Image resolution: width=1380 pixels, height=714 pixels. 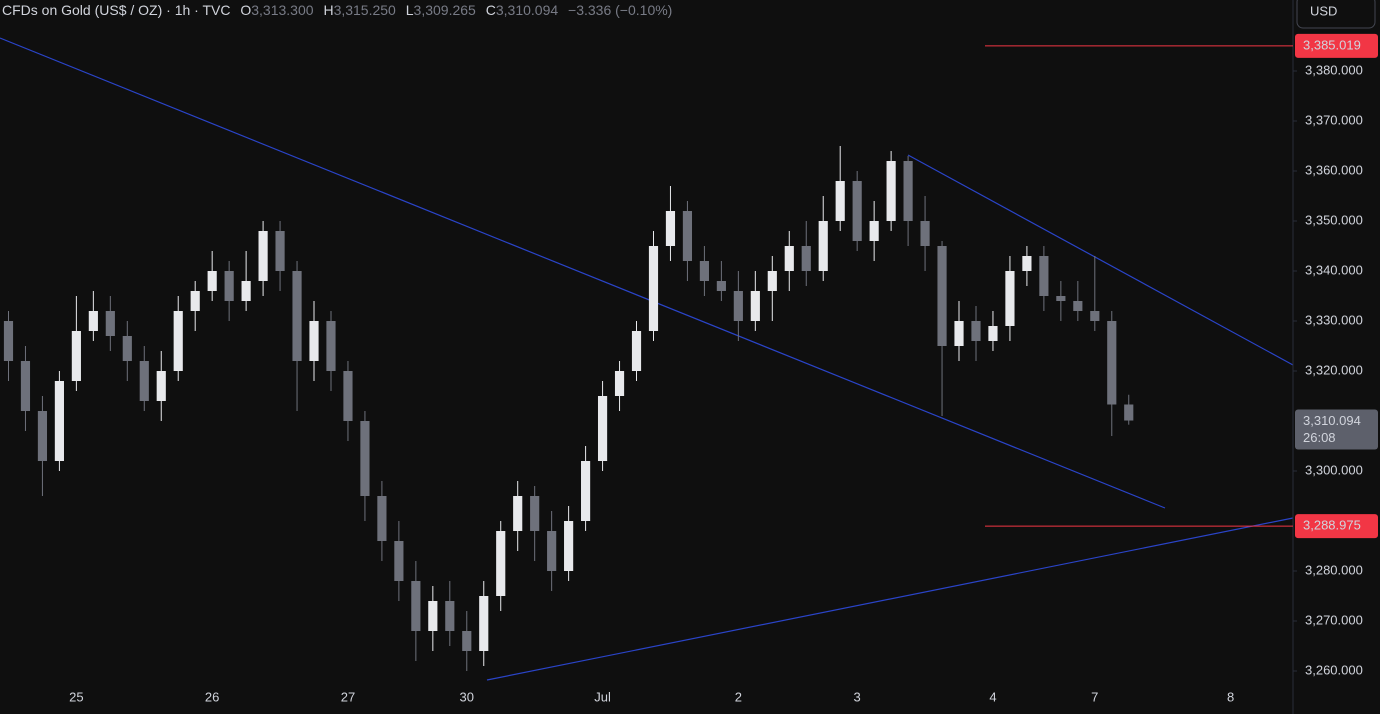 What do you see at coordinates (1334, 569) in the screenshot?
I see `y-tick-label: 3,280.000` at bounding box center [1334, 569].